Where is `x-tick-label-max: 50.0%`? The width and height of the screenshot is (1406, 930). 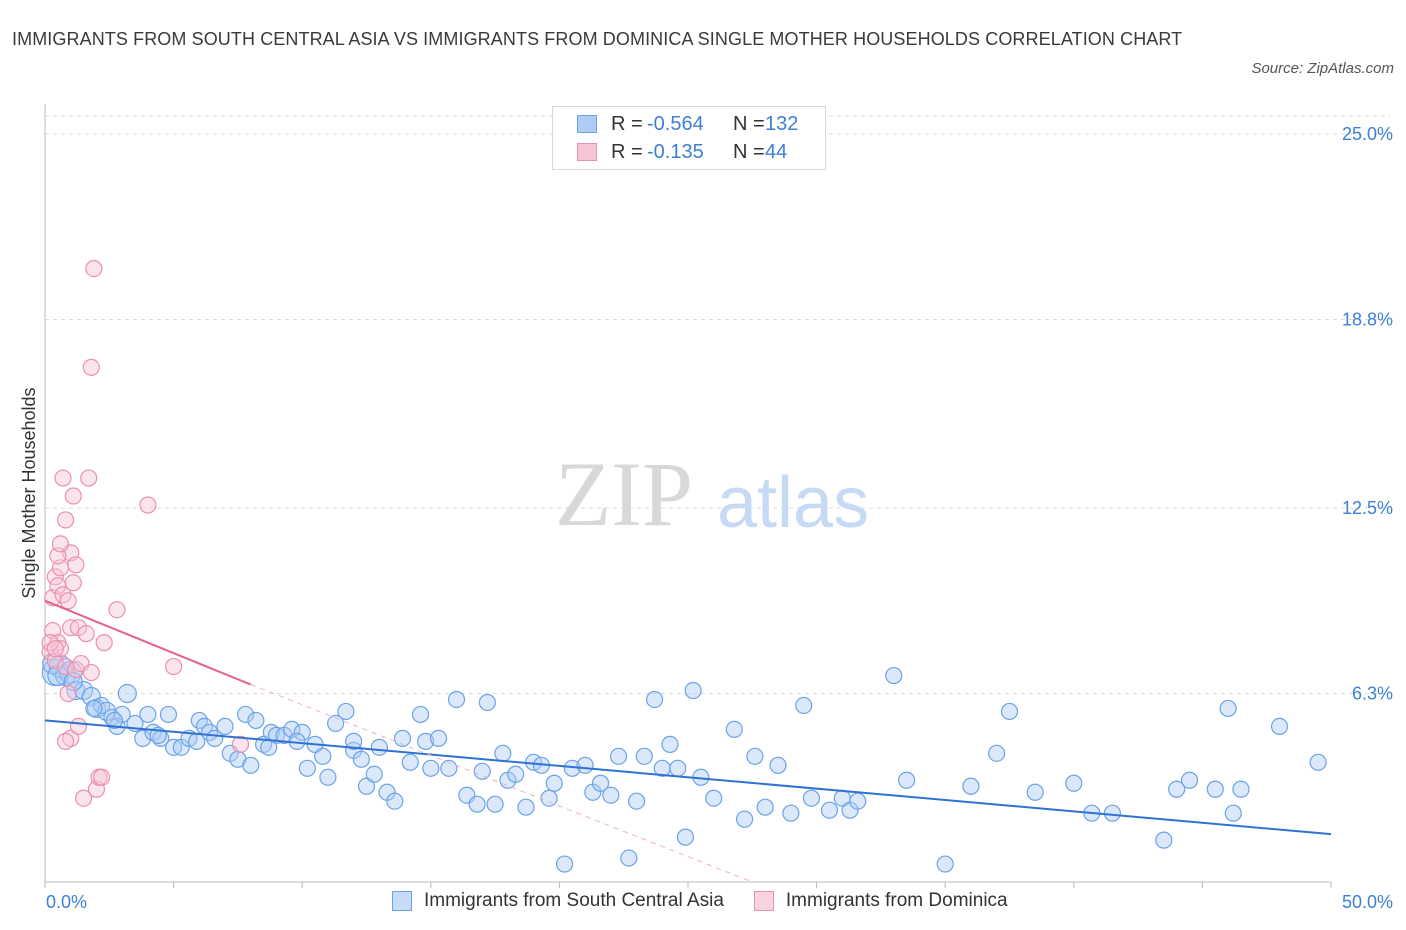 x-tick-label-max: 50.0% is located at coordinates (1367, 902).